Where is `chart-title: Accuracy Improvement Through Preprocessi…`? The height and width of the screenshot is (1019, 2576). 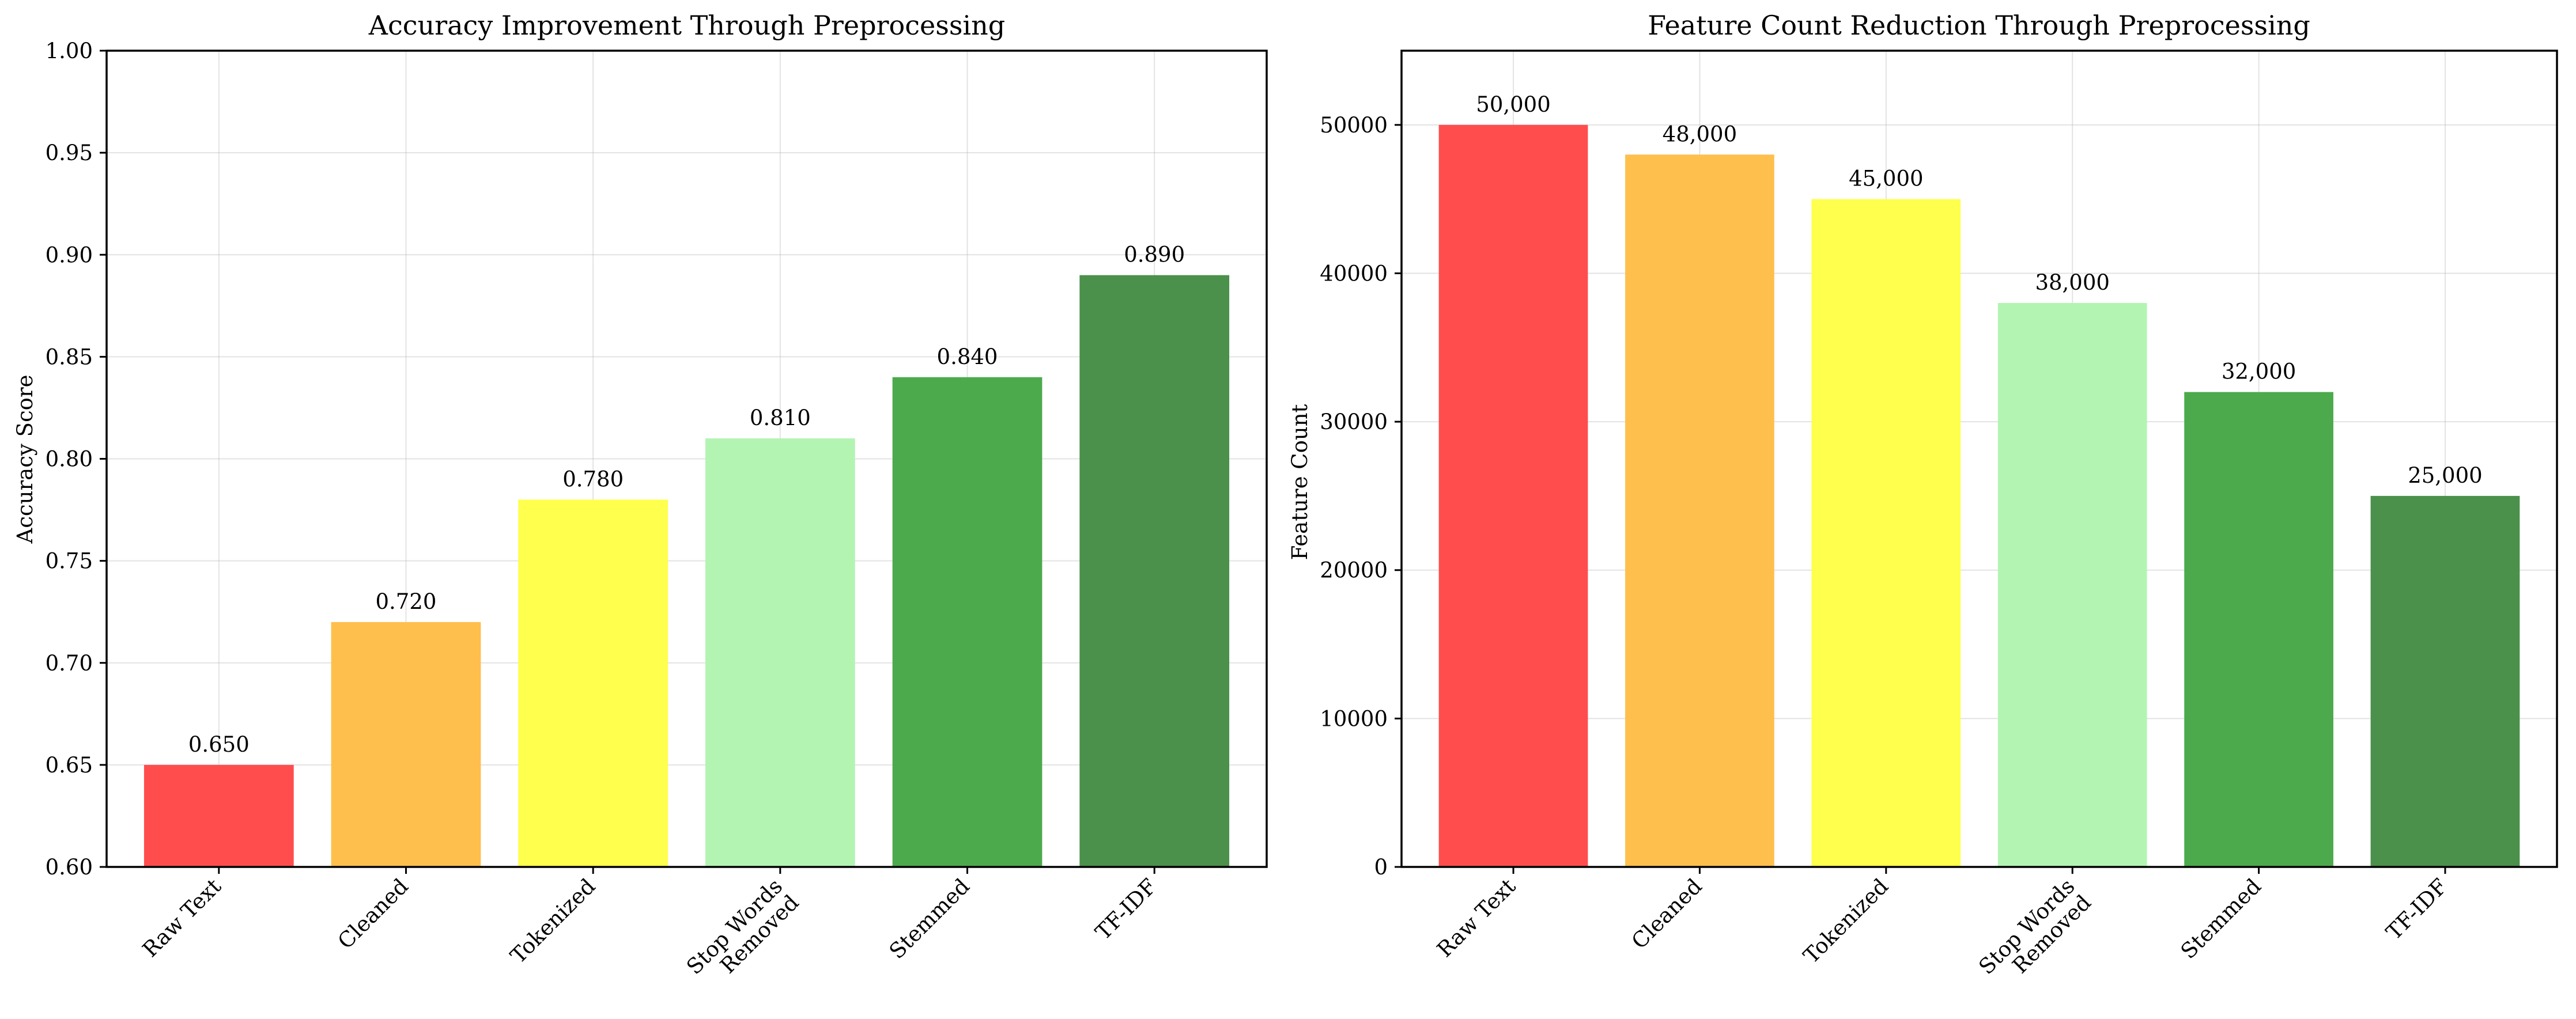
chart-title: Accuracy Improvement Through Preprocessi… is located at coordinates (686, 25).